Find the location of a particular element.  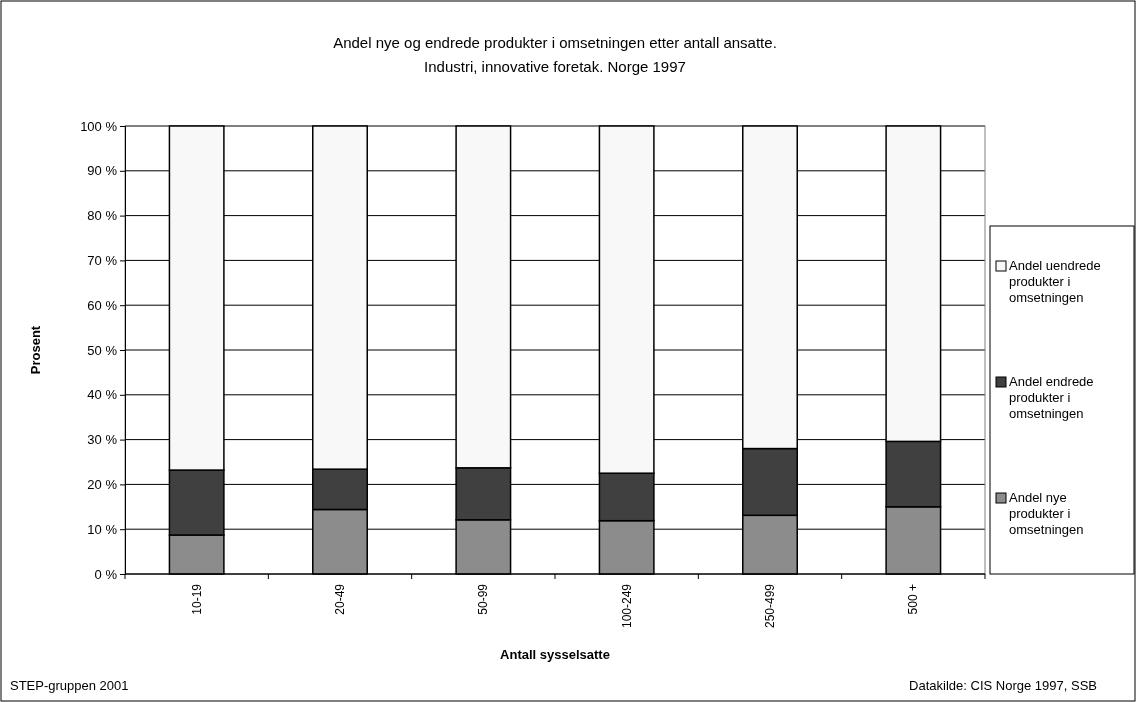

x-tick-label: 500 + is located at coordinates (913, 599).